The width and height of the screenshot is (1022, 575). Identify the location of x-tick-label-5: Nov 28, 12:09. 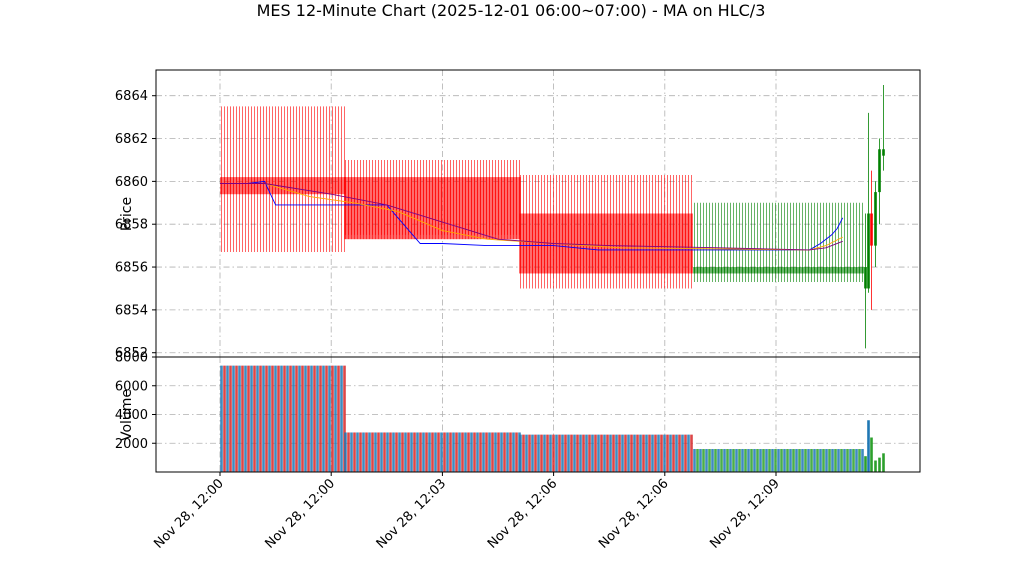
(745, 514).